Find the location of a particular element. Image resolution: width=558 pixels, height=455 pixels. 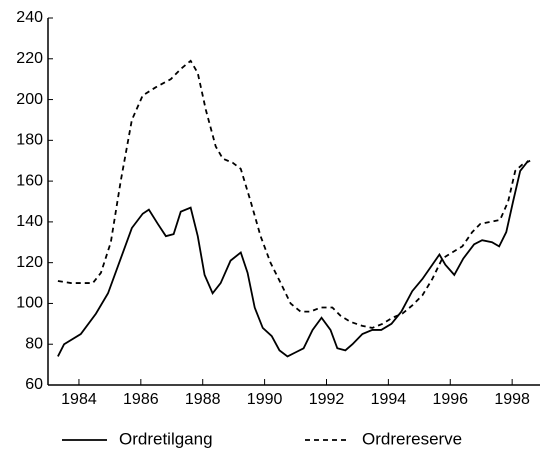

x-tick-label: 1984 is located at coordinates (79, 399).